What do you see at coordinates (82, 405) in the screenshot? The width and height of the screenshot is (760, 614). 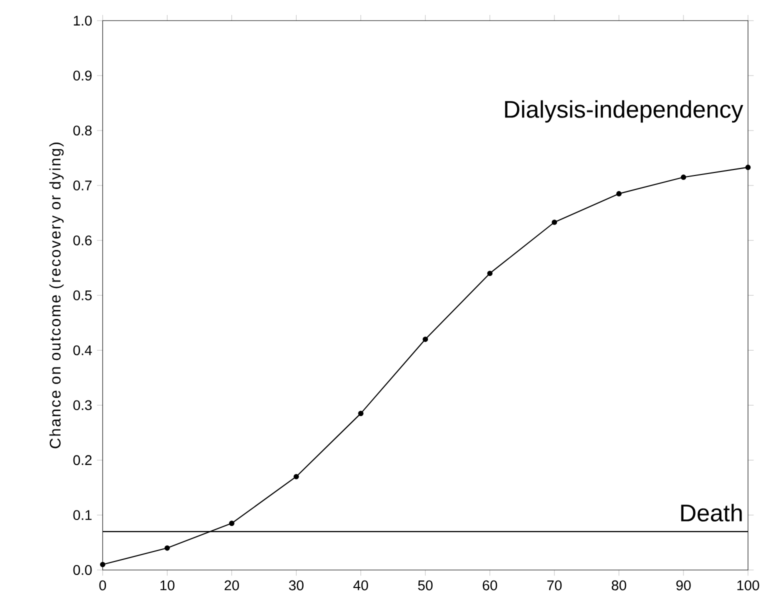 I see `y-tick-label: 0.3` at bounding box center [82, 405].